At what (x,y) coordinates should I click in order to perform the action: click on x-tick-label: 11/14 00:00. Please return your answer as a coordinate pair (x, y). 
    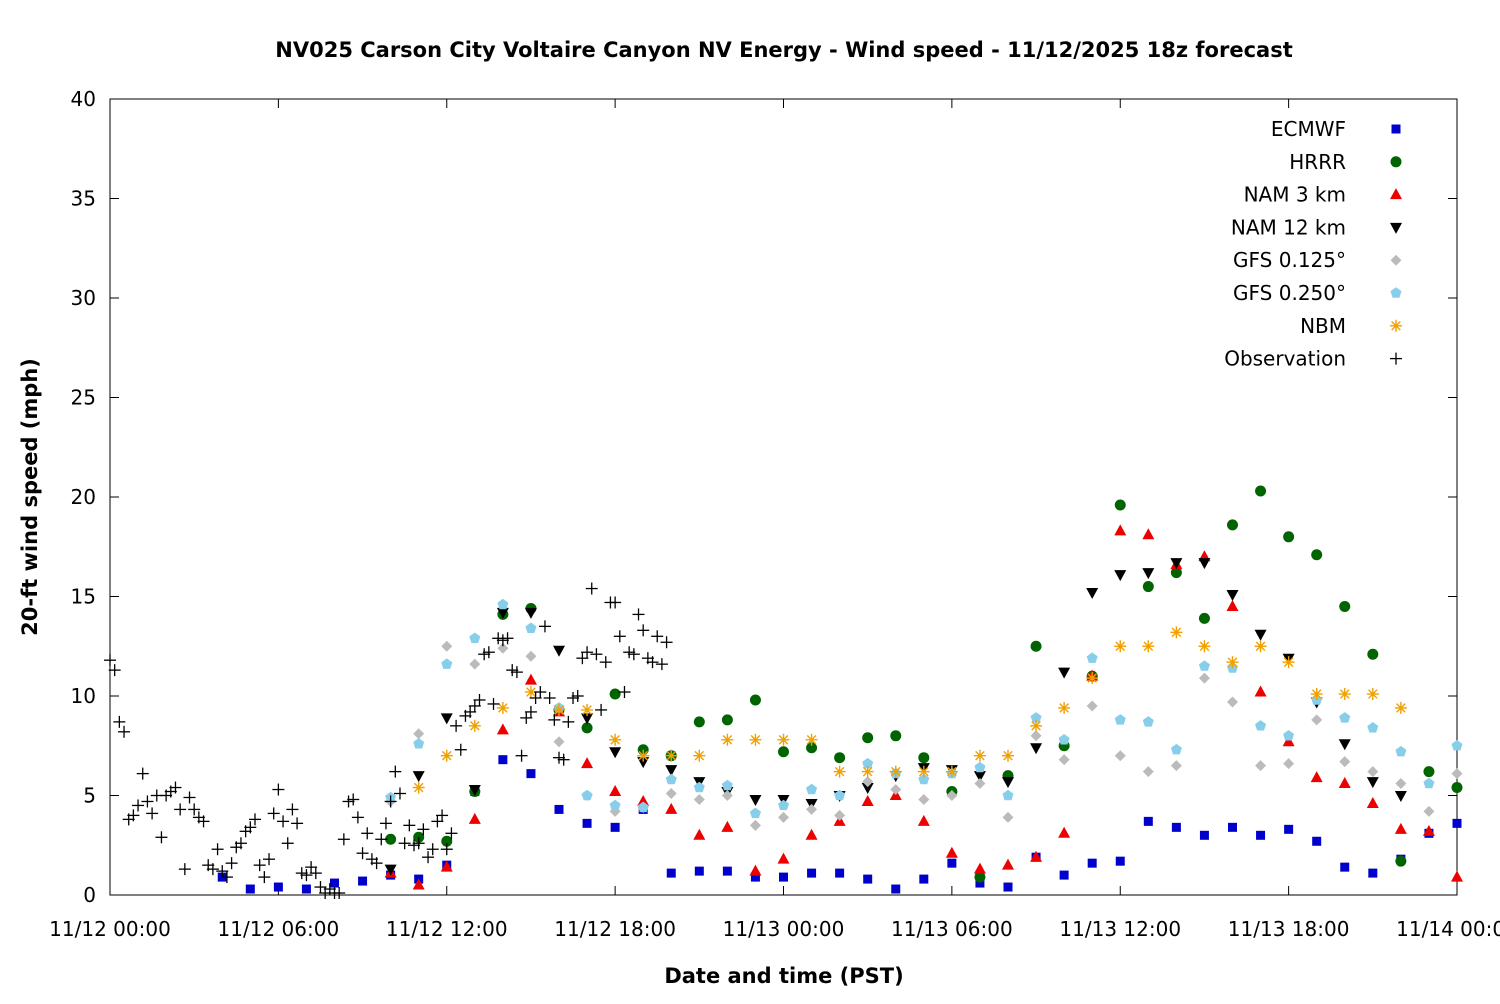
    Looking at the image, I should click on (1448, 929).